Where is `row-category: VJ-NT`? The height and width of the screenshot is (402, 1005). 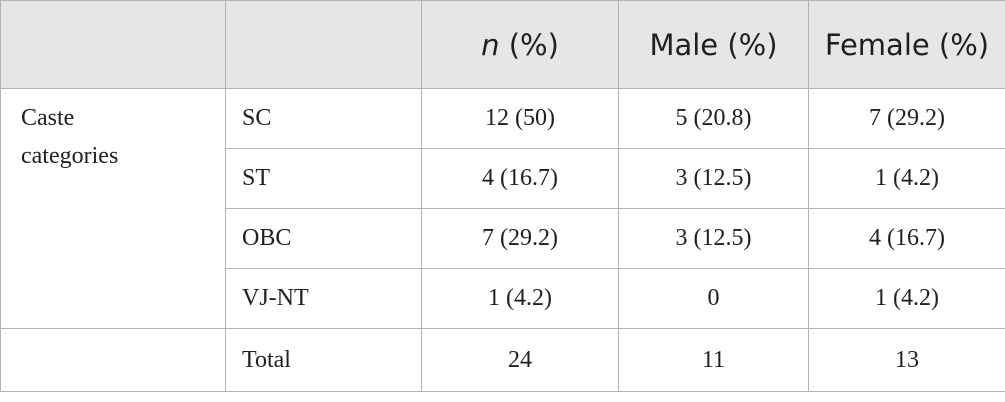 row-category: VJ-NT is located at coordinates (323, 298).